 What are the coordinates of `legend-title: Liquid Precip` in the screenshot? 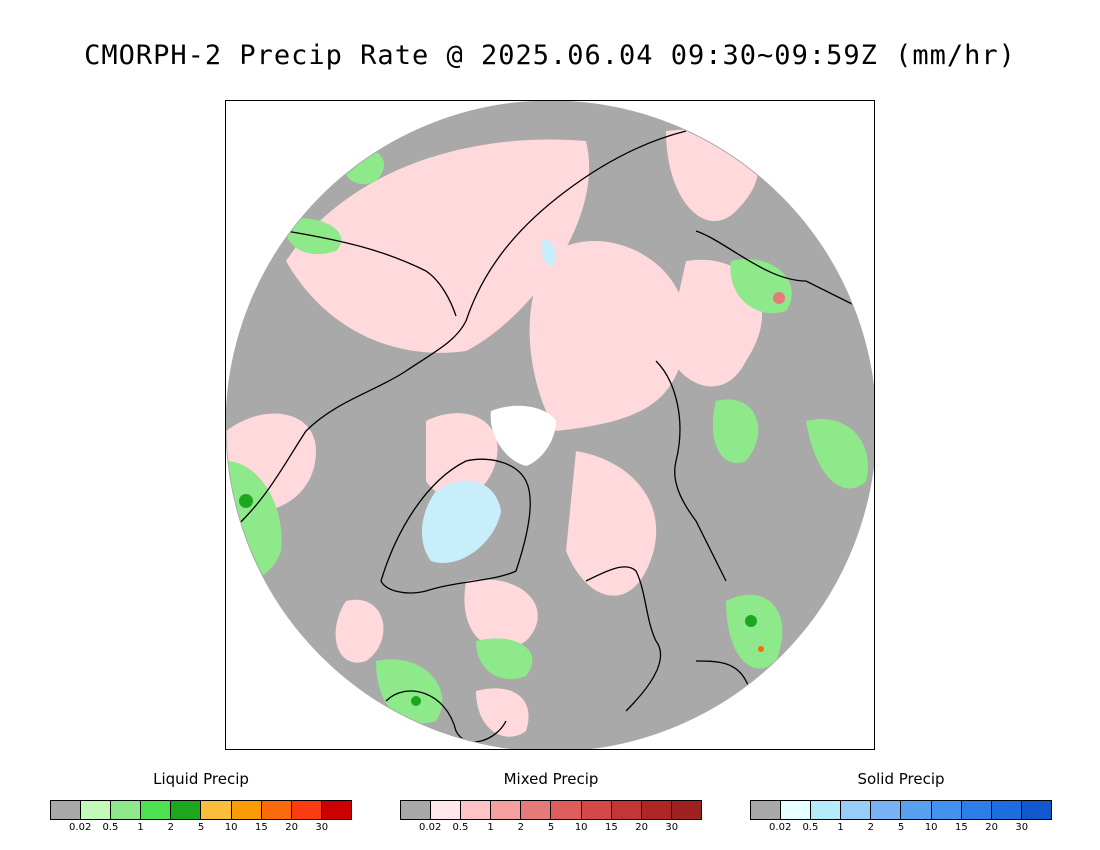 It's located at (201, 779).